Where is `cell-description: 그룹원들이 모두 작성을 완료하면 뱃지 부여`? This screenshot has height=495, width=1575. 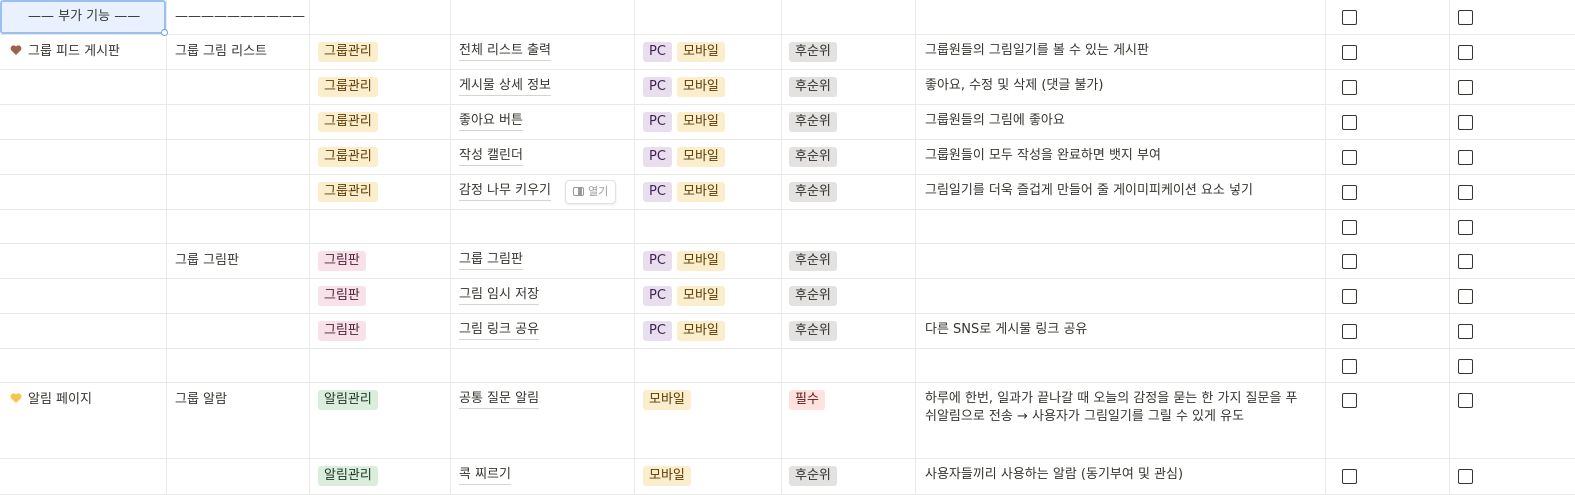 cell-description: 그룹원들이 모두 작성을 완료하면 뱃지 부여 is located at coordinates (1121, 157).